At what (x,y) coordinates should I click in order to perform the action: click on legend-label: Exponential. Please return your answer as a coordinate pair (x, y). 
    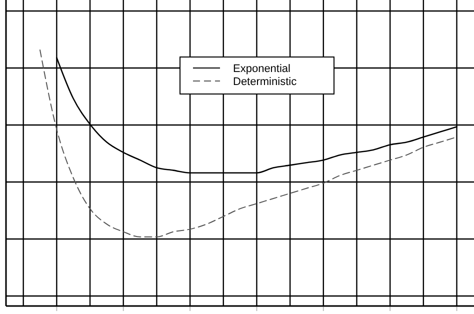
    Looking at the image, I should click on (261, 69).